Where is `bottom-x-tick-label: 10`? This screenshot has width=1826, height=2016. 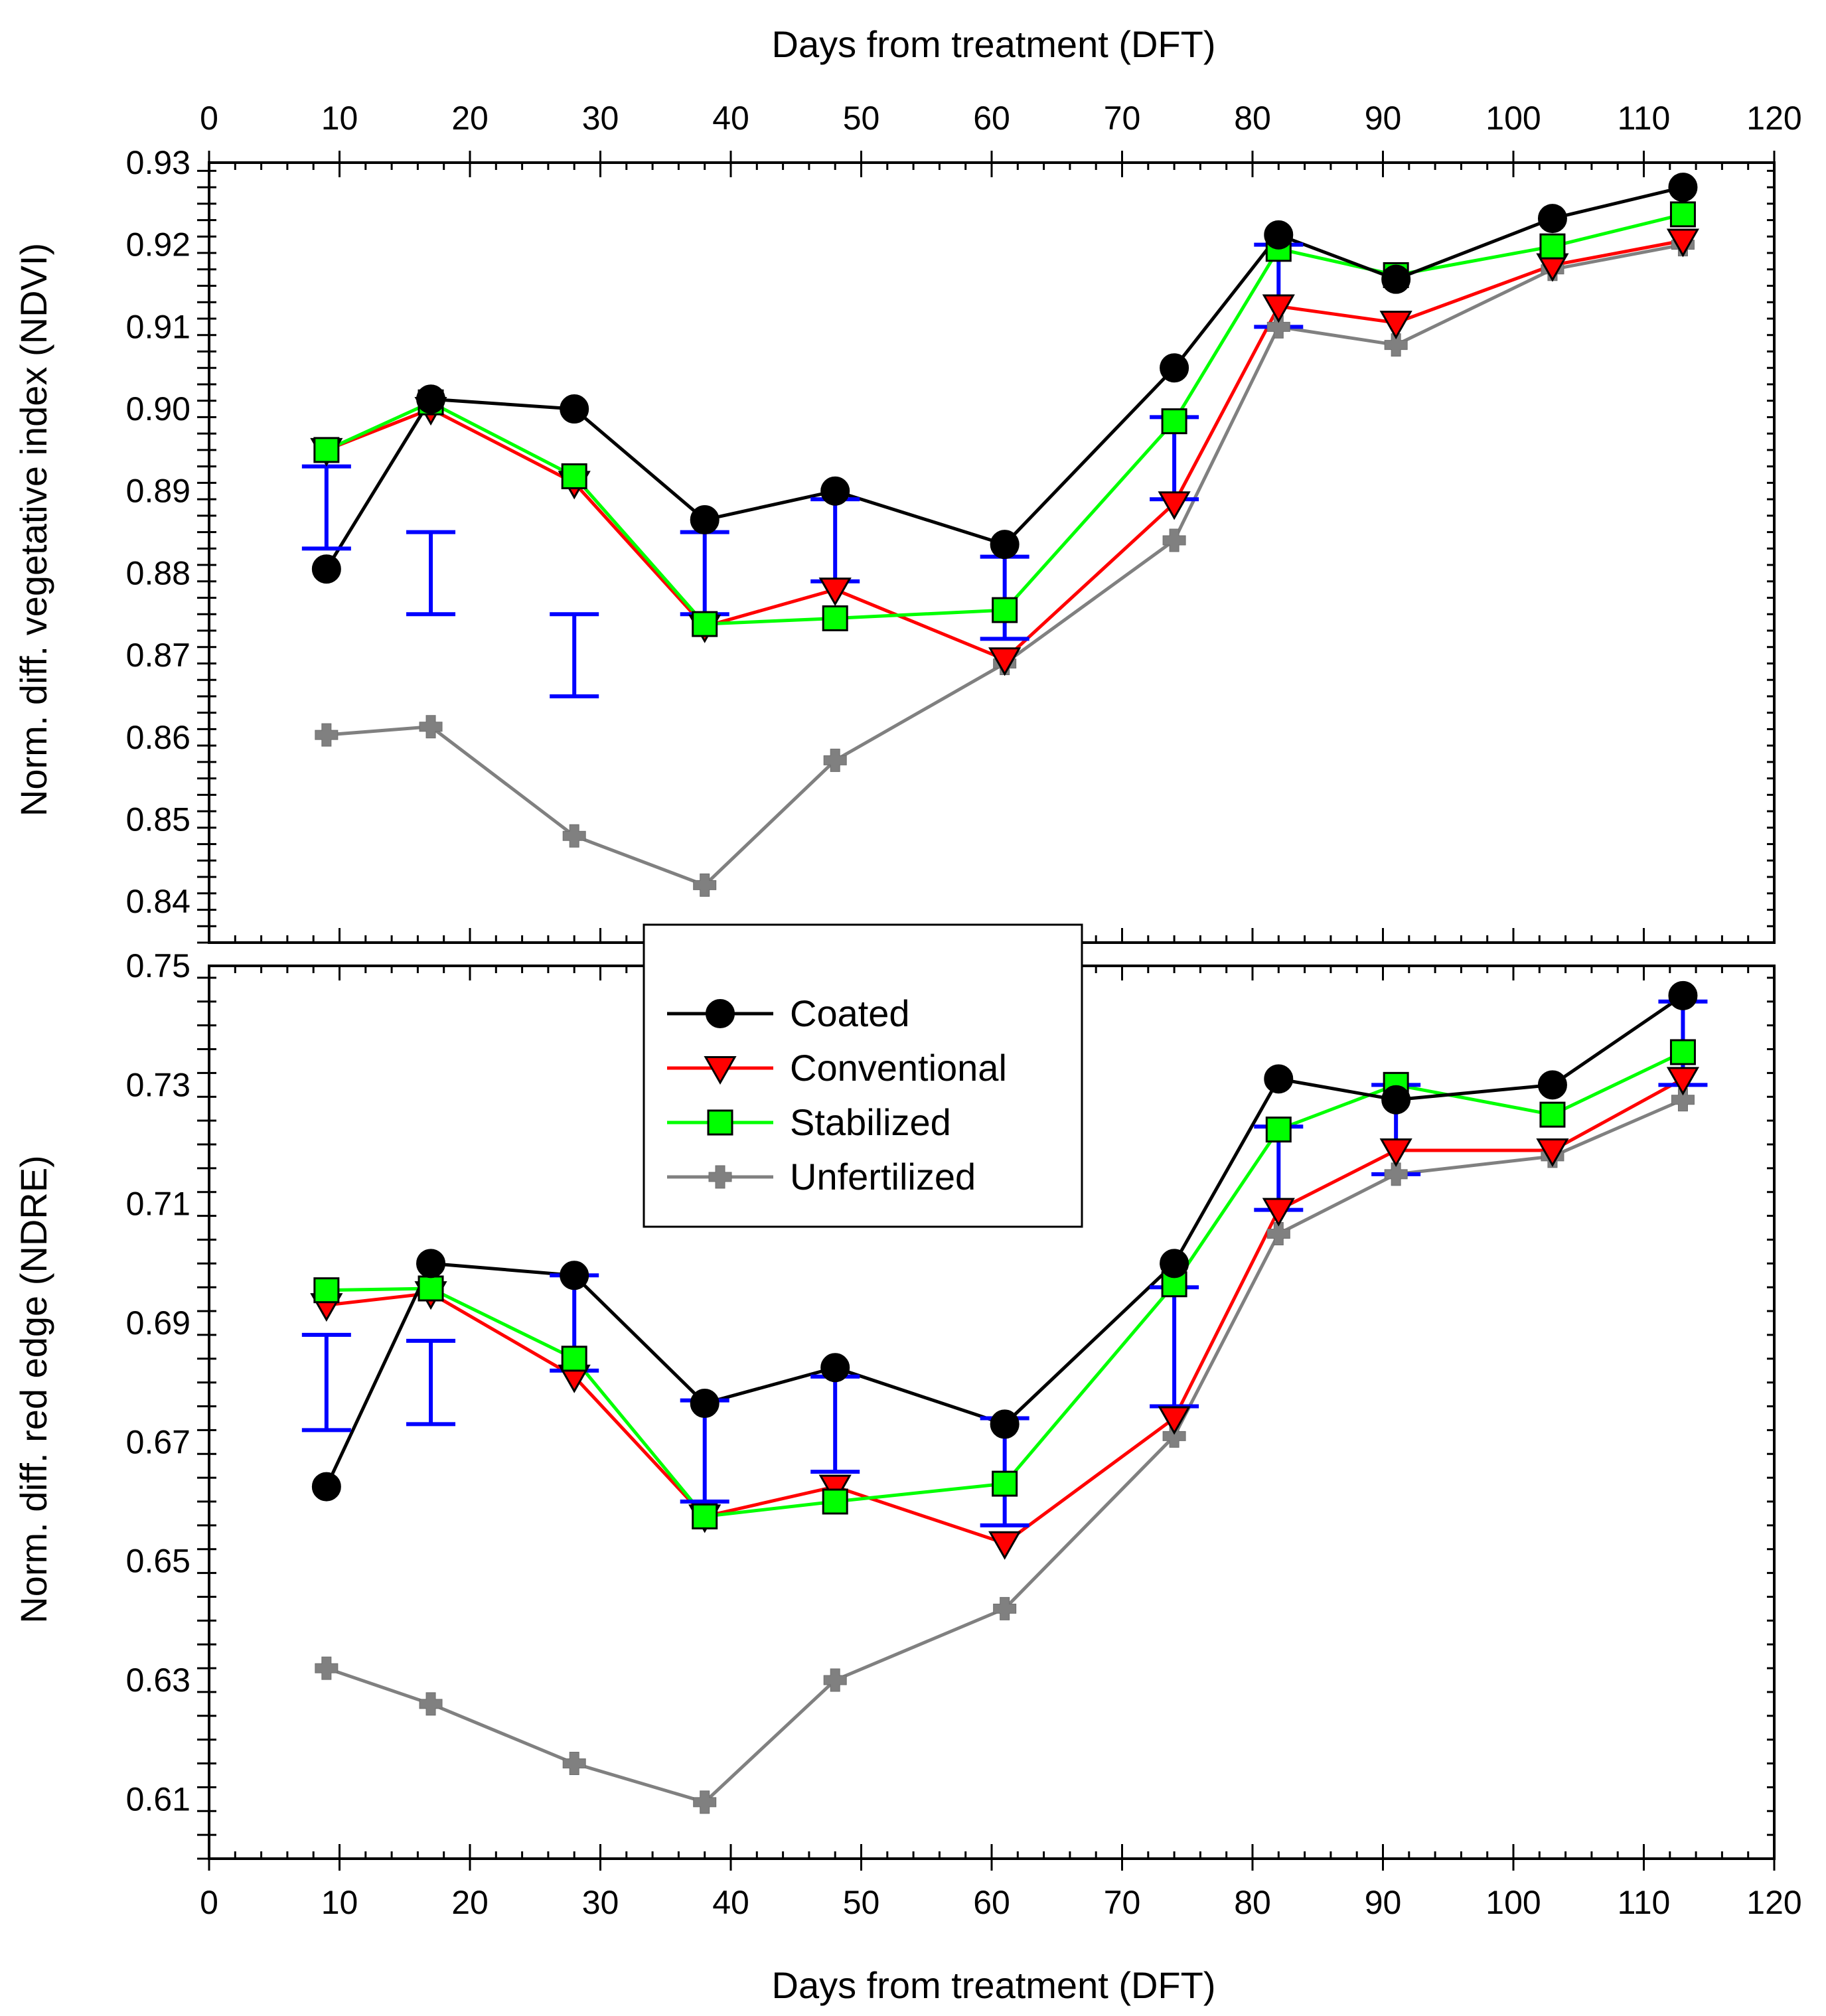 bottom-x-tick-label: 10 is located at coordinates (339, 1902).